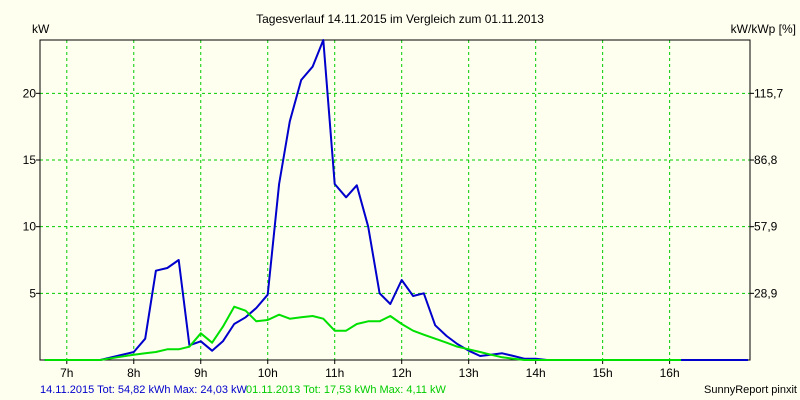 This screenshot has height=400, width=800. Describe the element at coordinates (30, 93) in the screenshot. I see `y-tick-label-left: 20` at that location.